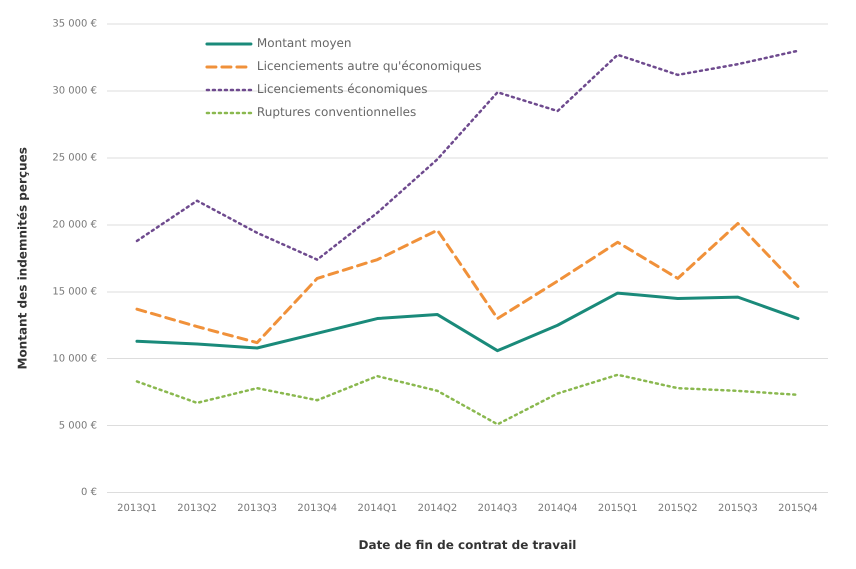 The width and height of the screenshot is (856, 569). I want to click on x-tick-label: 2015Q1, so click(618, 508).